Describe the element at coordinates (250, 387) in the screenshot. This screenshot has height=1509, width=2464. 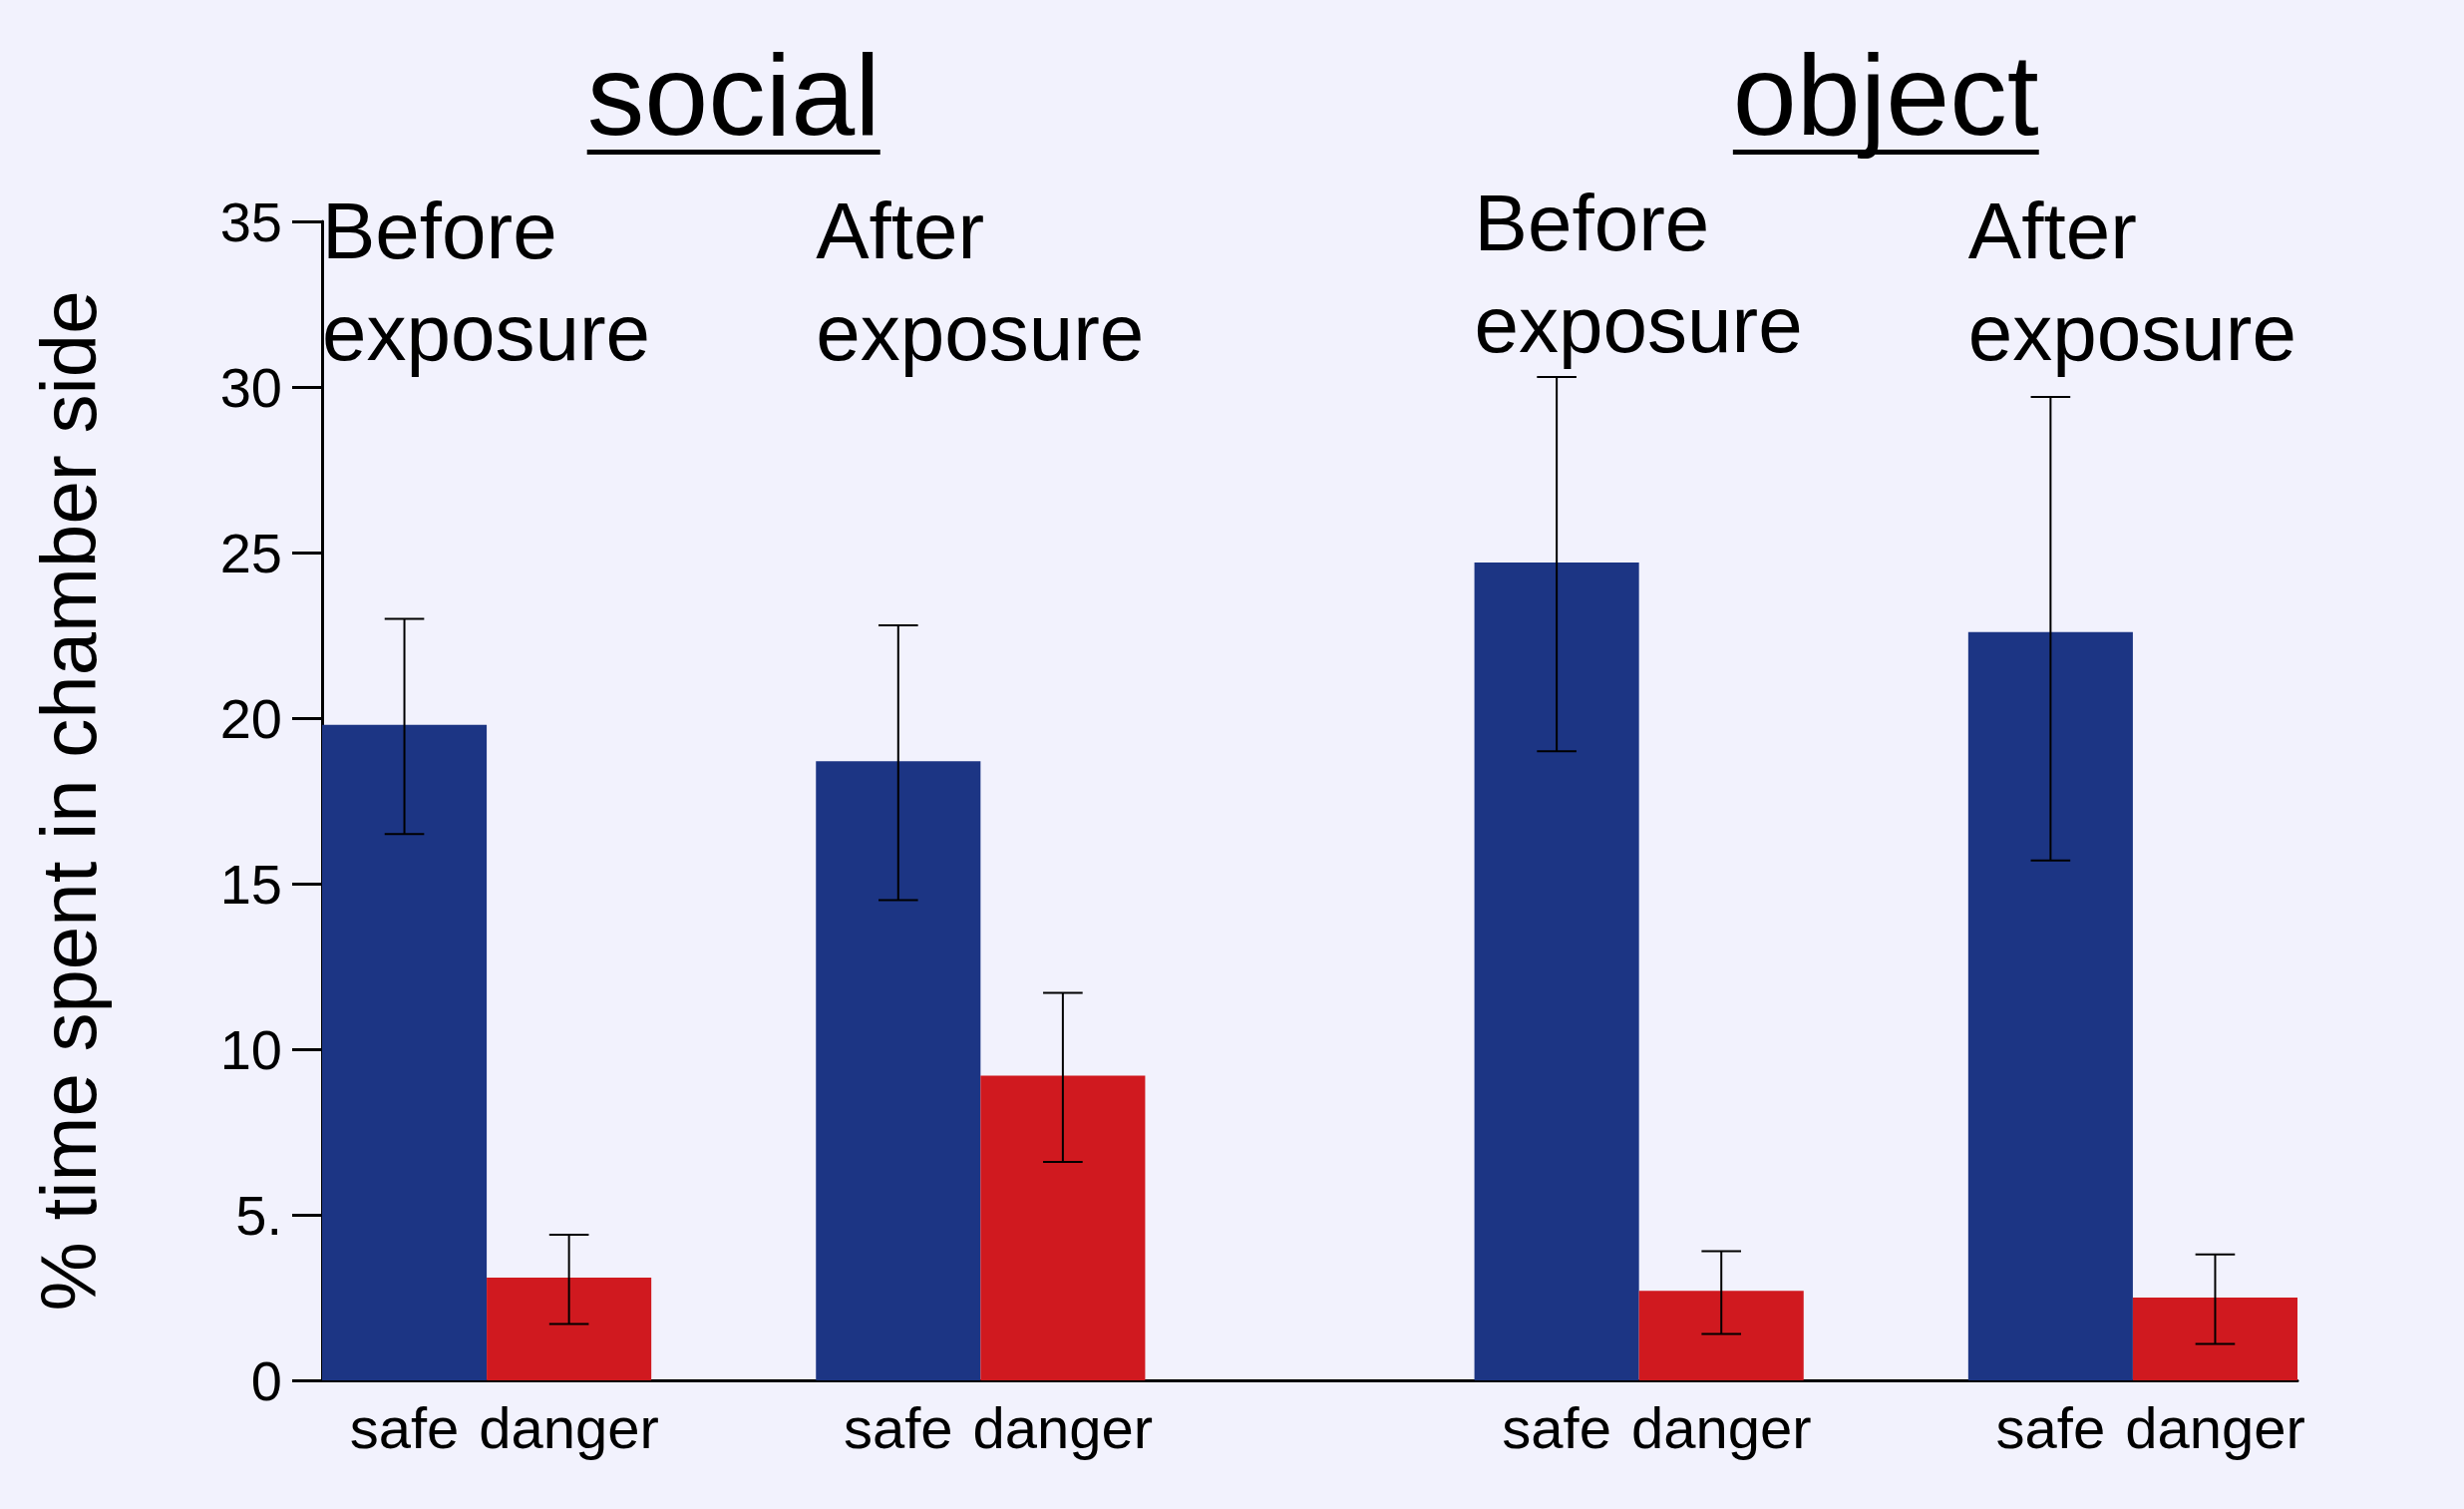
I see `y-tick-label: 30` at that location.